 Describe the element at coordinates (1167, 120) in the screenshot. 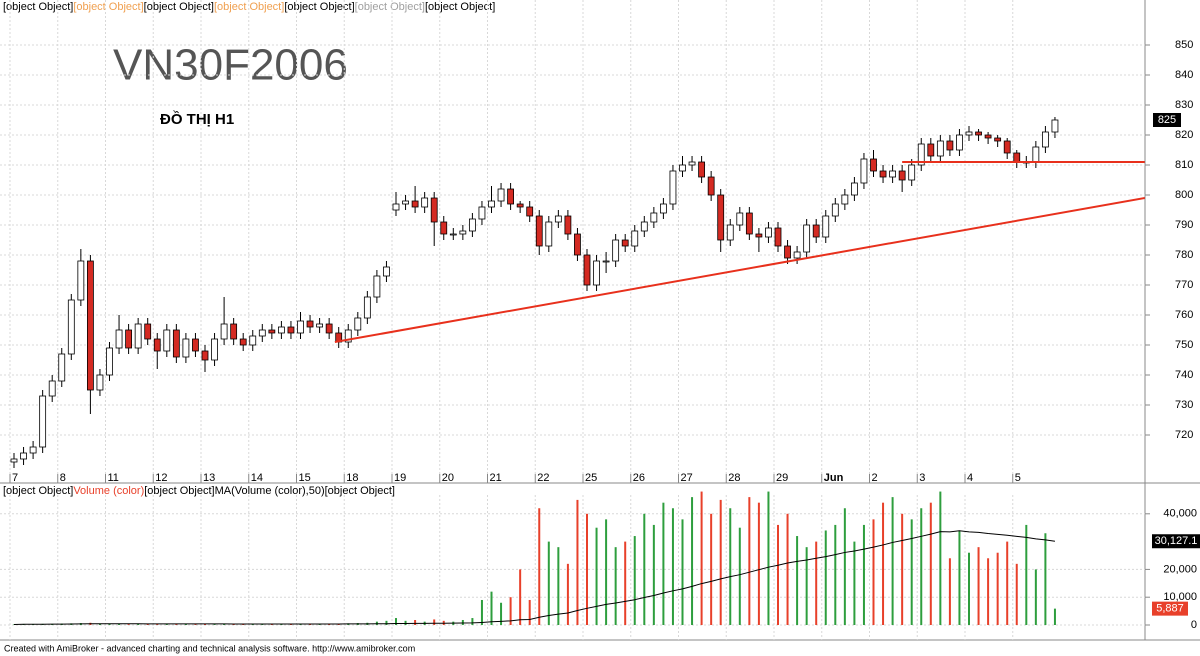

I see `last-value-box` at that location.